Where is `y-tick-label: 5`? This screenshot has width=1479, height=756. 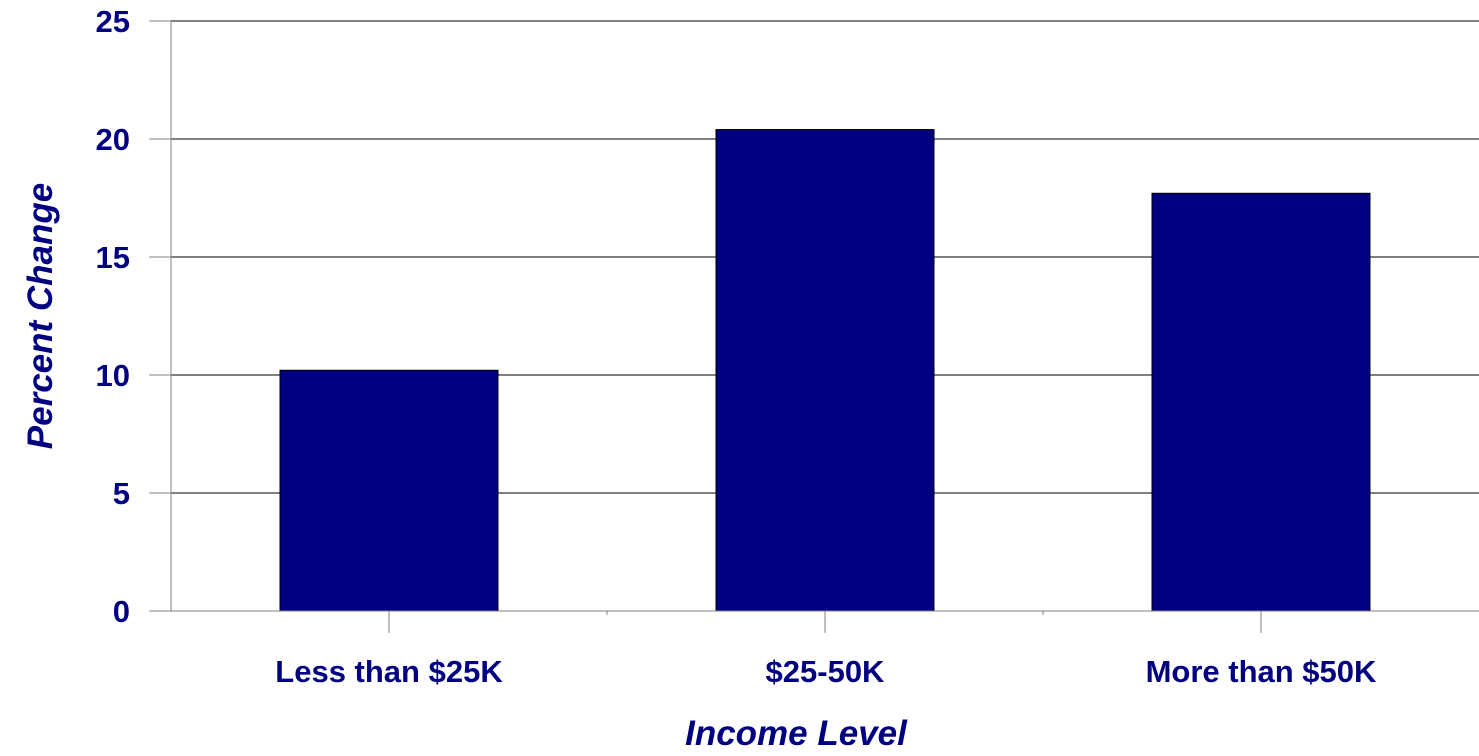 y-tick-label: 5 is located at coordinates (121, 493).